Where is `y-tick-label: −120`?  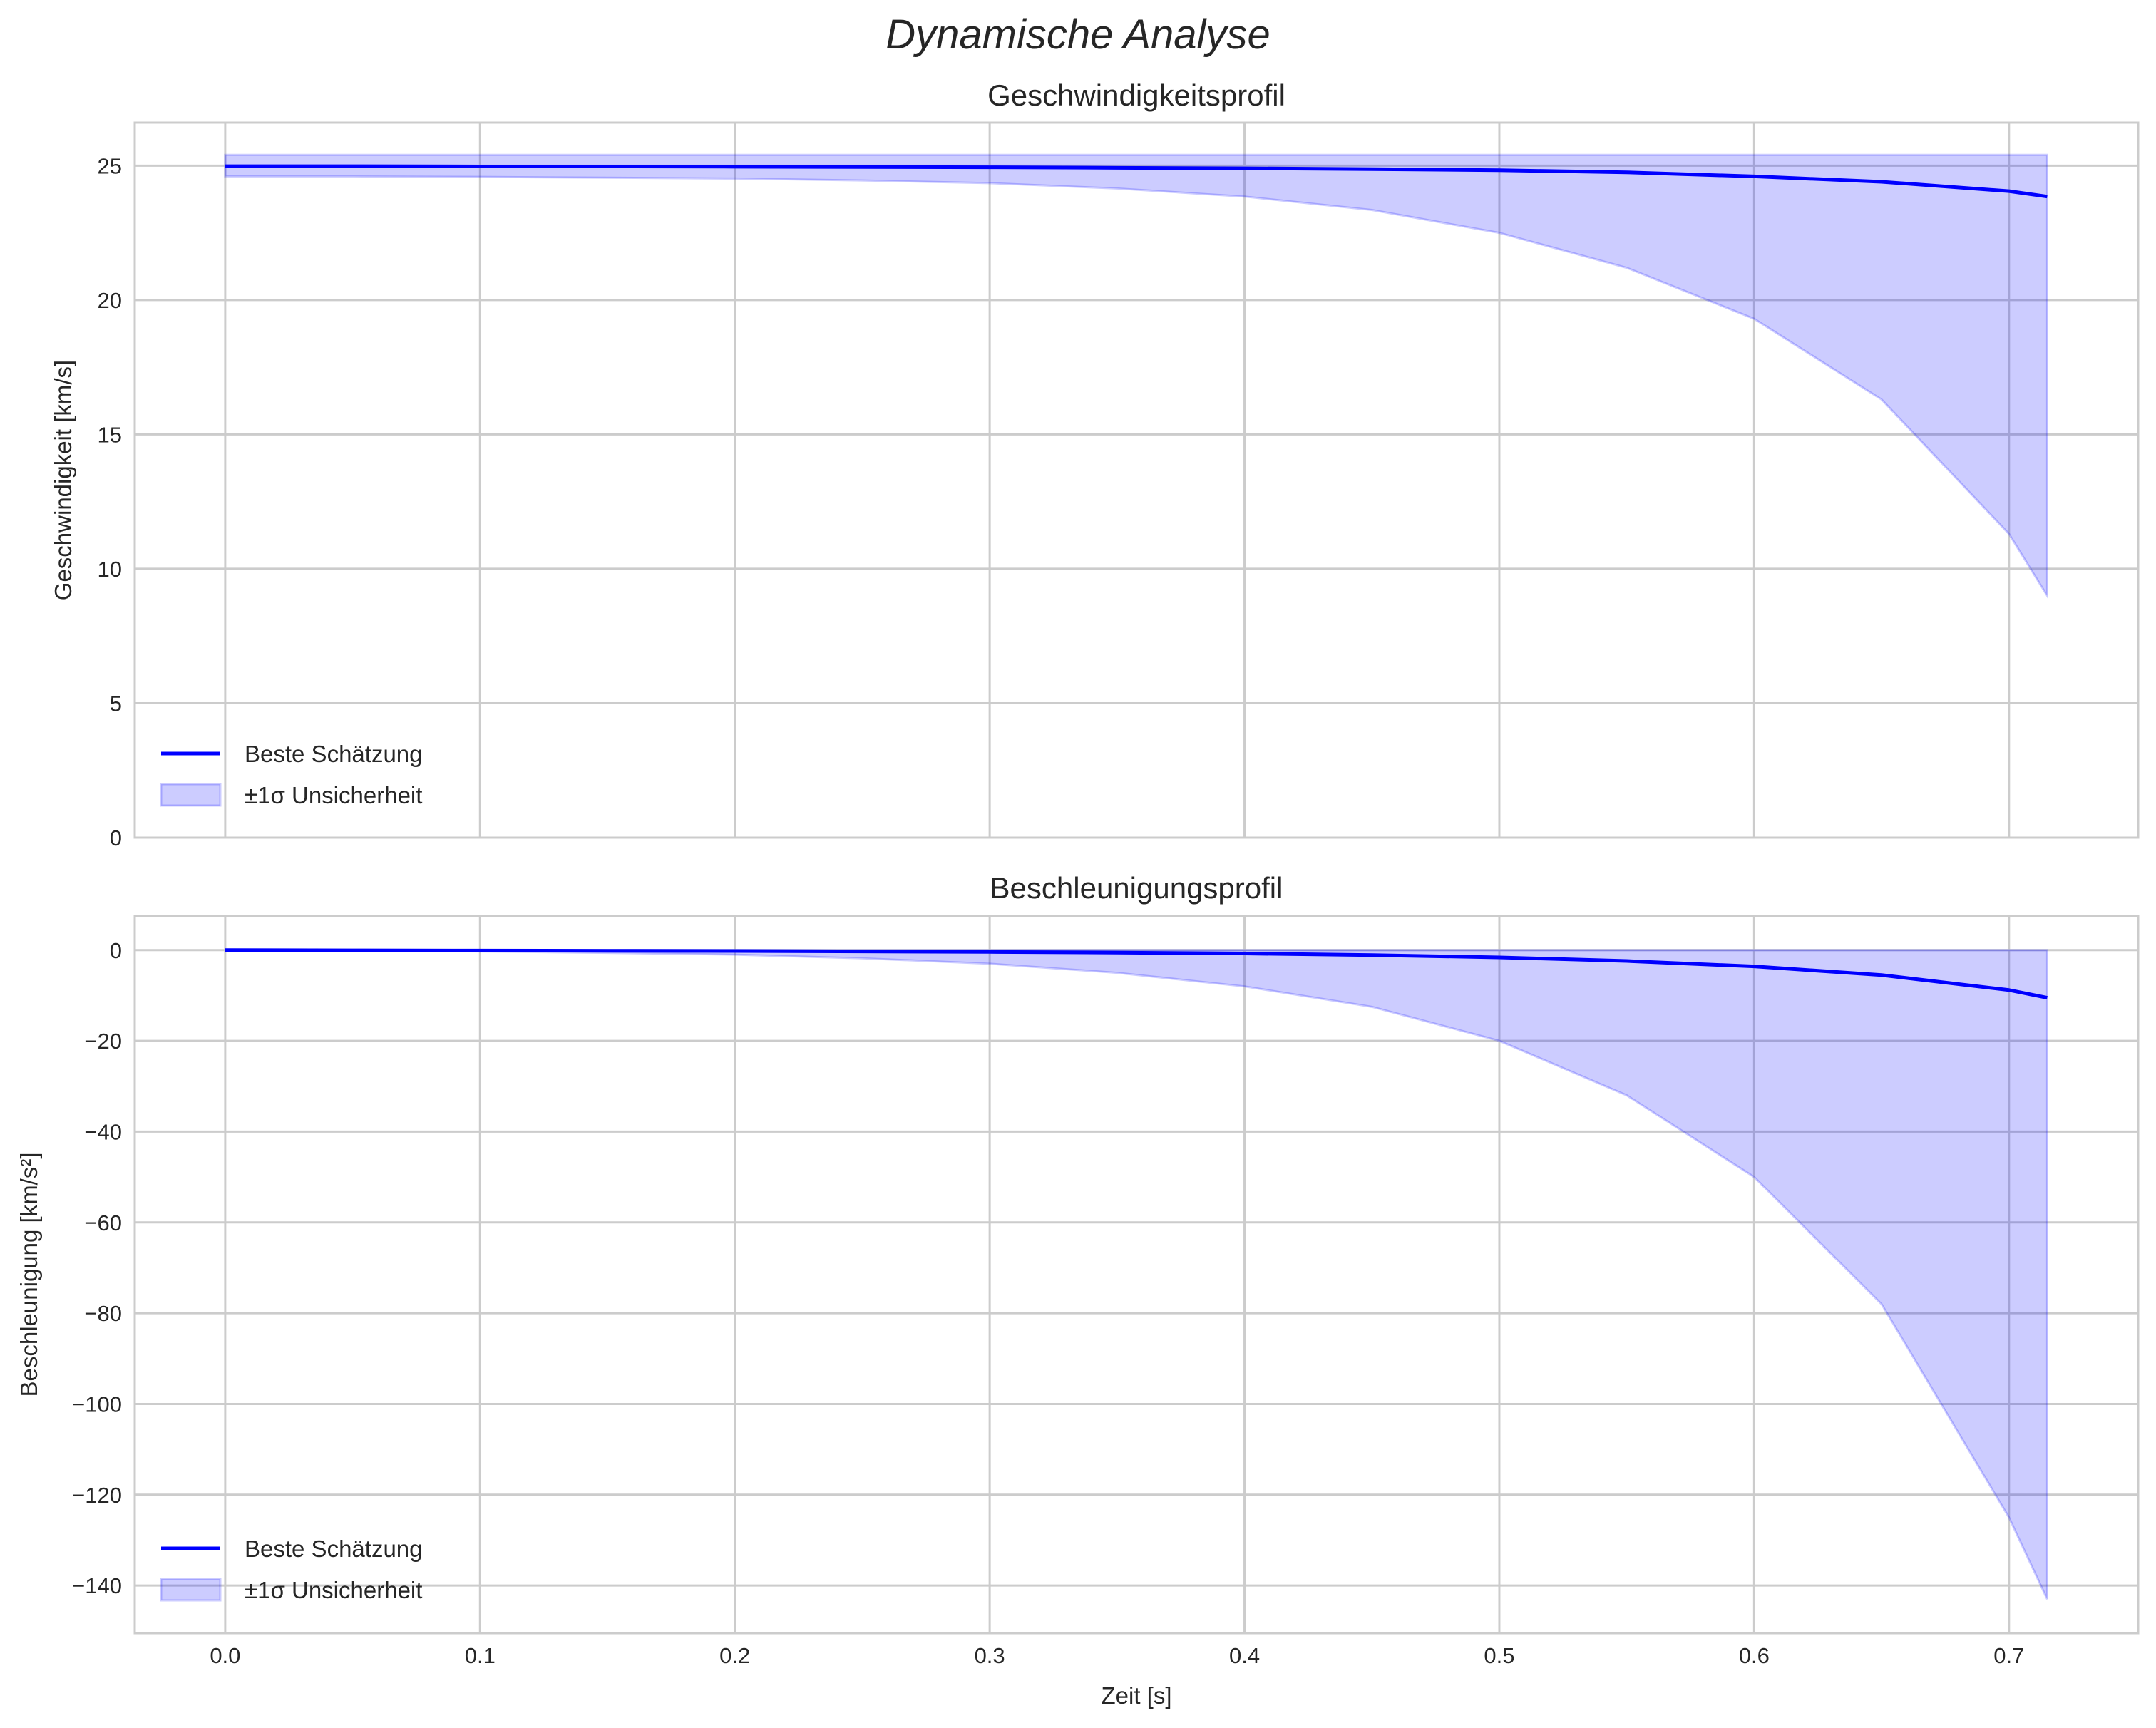
y-tick-label: −120 is located at coordinates (97, 1495).